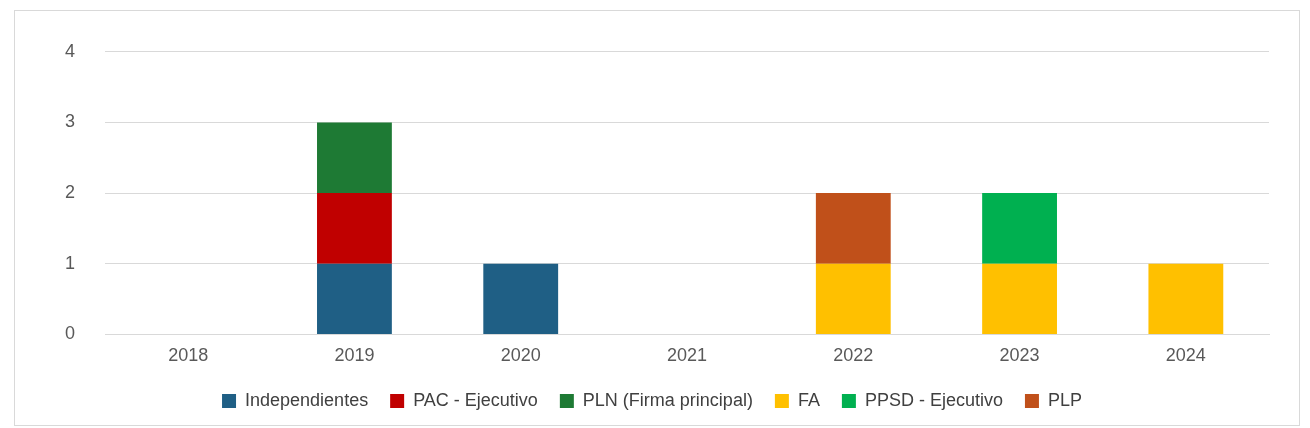 The image size is (1310, 428). What do you see at coordinates (354, 355) in the screenshot?
I see `x-tick-label: 2019` at bounding box center [354, 355].